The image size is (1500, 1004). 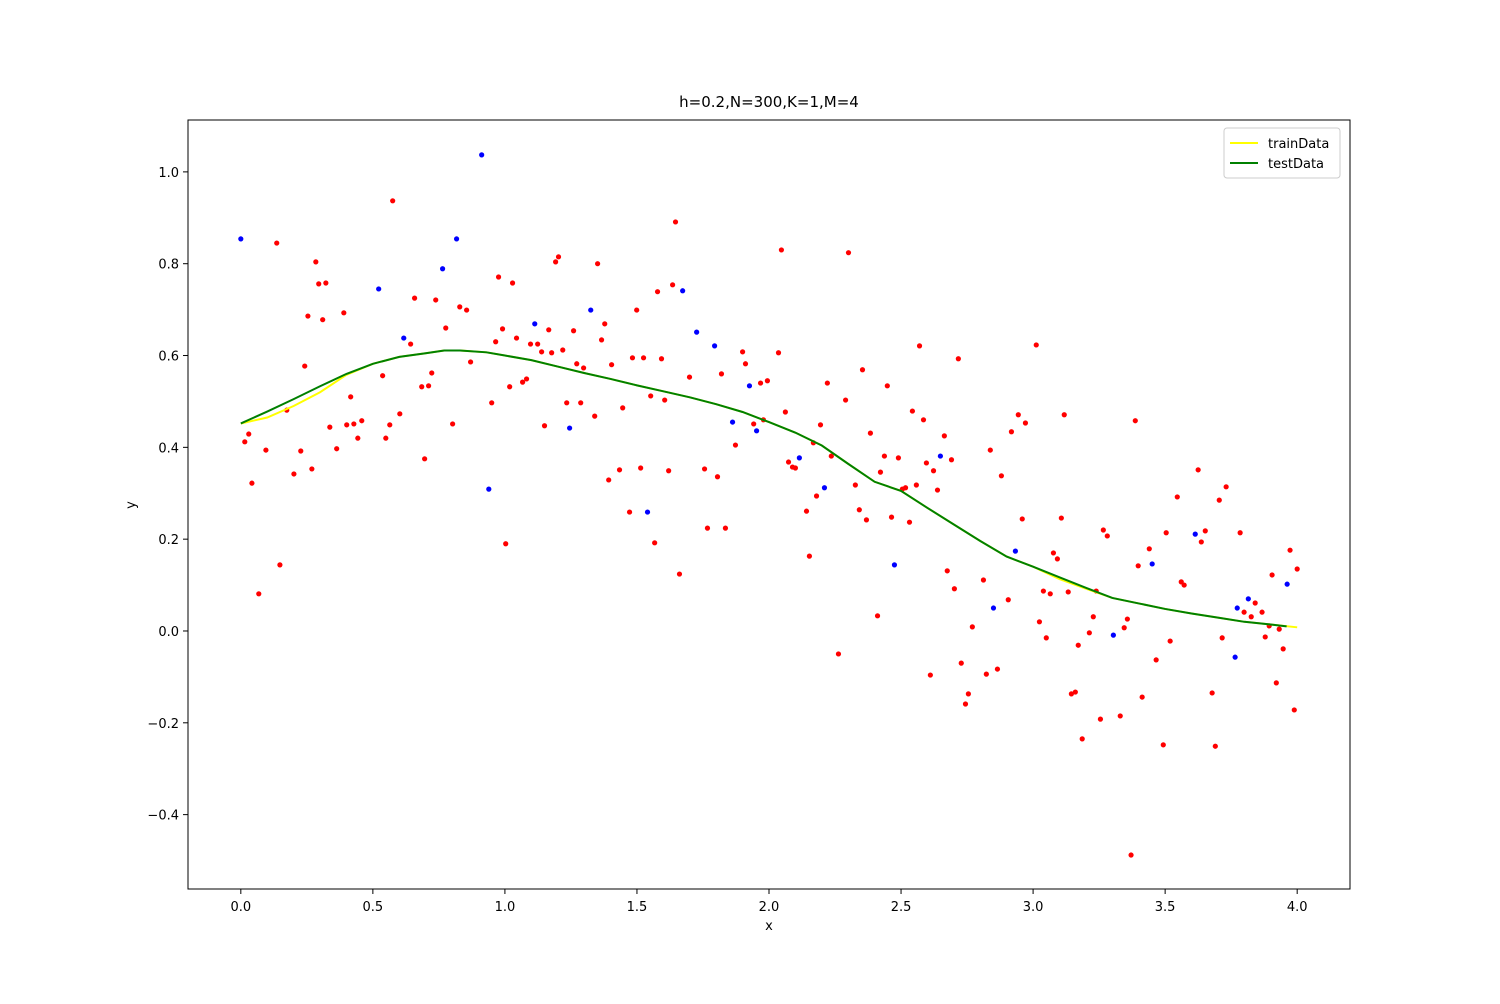 What do you see at coordinates (240, 907) in the screenshot?
I see `x-tick-label: 0.0` at bounding box center [240, 907].